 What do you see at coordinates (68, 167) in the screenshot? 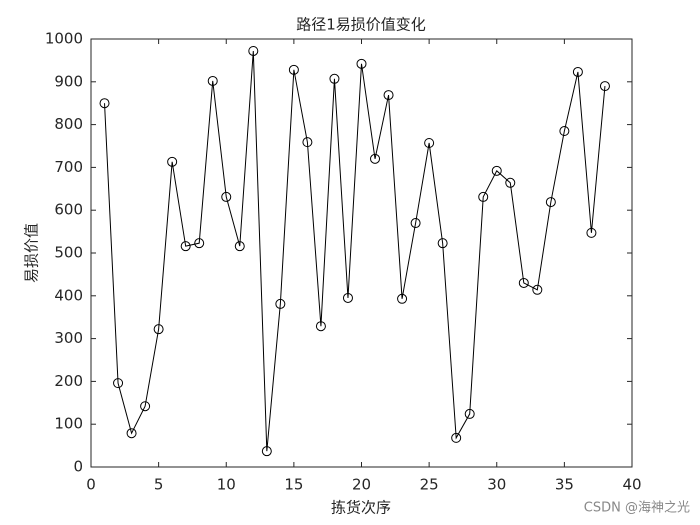
I see `y-tick-label: 700` at bounding box center [68, 167].